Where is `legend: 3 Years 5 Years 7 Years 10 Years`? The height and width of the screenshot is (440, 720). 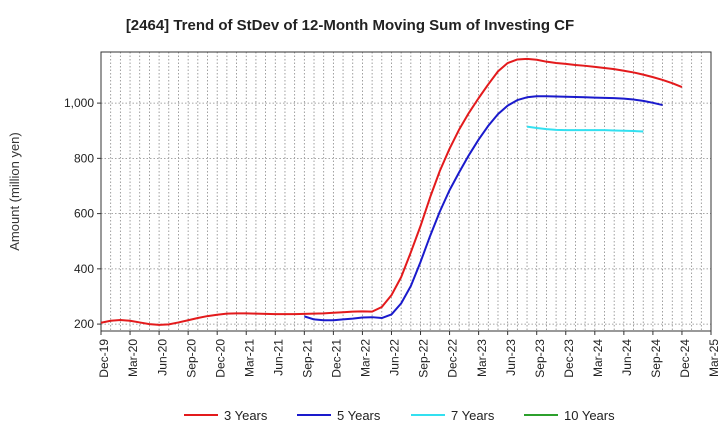 legend: 3 Years 5 Years 7 Years 10 Years is located at coordinates (399, 415).